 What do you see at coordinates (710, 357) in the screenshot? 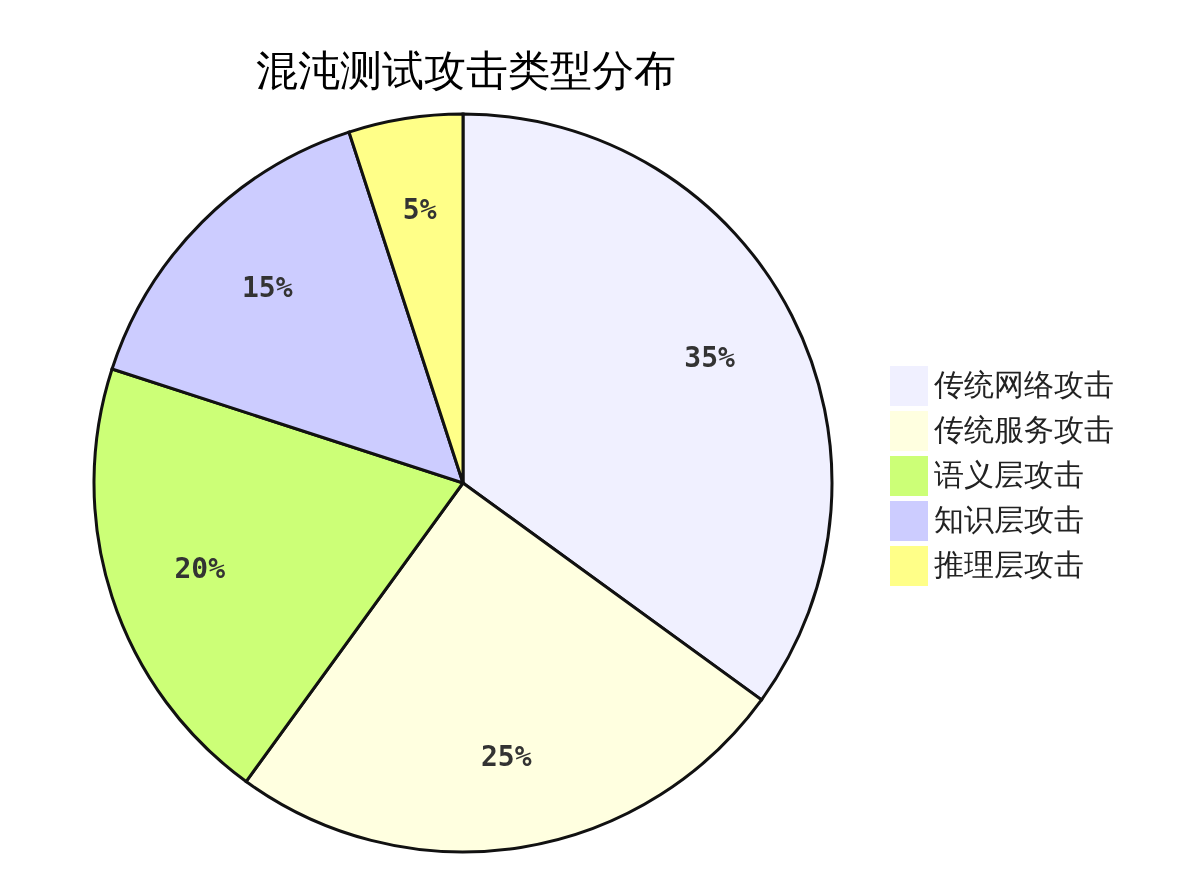
I see `data-label: 35%` at bounding box center [710, 357].